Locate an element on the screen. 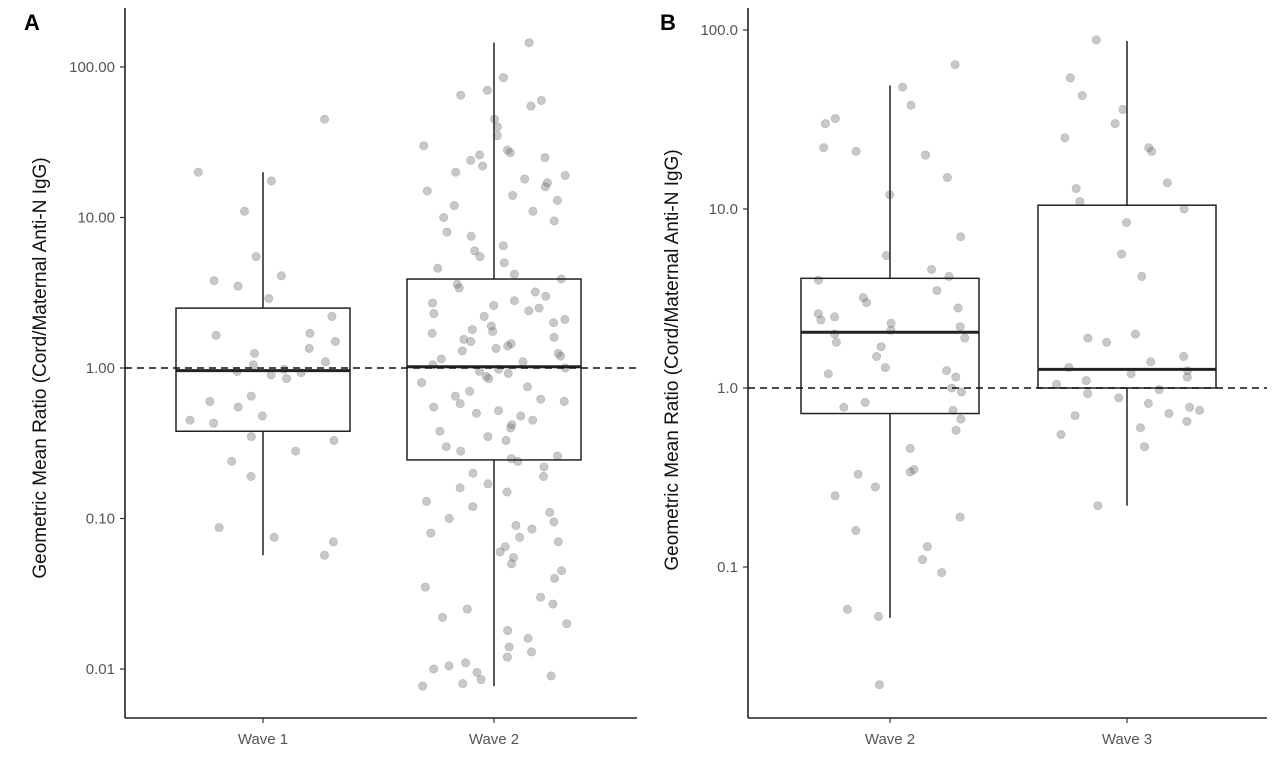 The image size is (1280, 758). y-tick-label: 1.00 is located at coordinates (100, 368).